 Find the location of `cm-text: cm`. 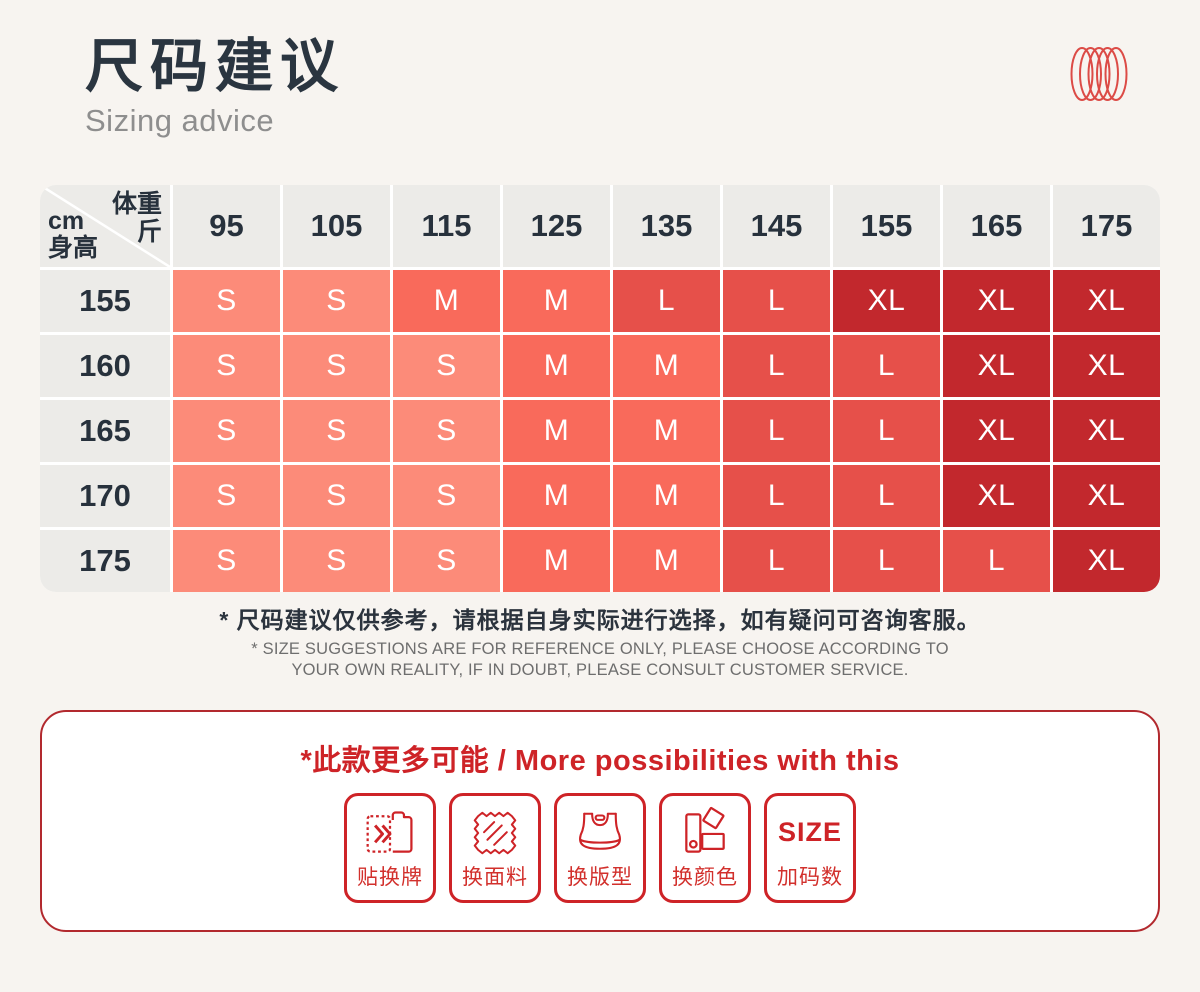

cm-text: cm is located at coordinates (66, 221).